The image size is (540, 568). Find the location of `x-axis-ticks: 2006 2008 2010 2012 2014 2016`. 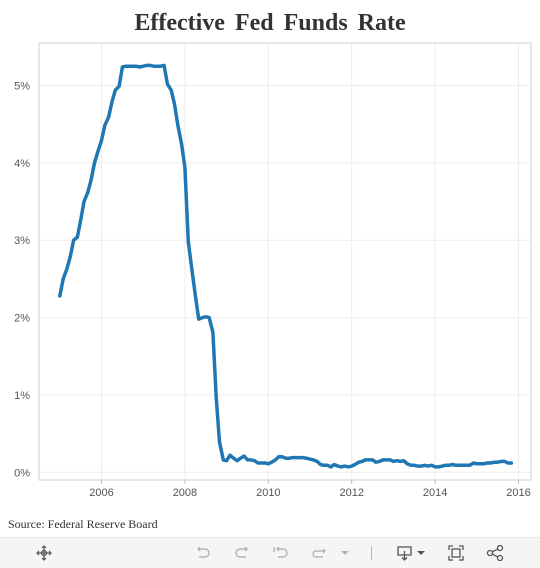

x-axis-ticks: 2006 2008 2010 2012 2014 2016 is located at coordinates (310, 489).